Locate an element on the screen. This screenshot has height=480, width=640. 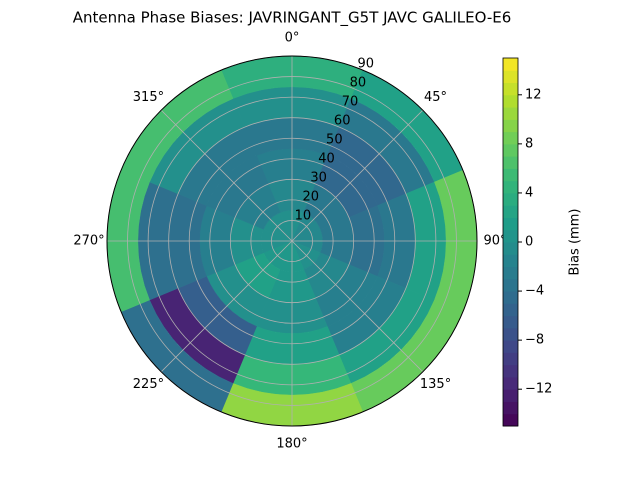
r-tick-label: 90 is located at coordinates (366, 64).